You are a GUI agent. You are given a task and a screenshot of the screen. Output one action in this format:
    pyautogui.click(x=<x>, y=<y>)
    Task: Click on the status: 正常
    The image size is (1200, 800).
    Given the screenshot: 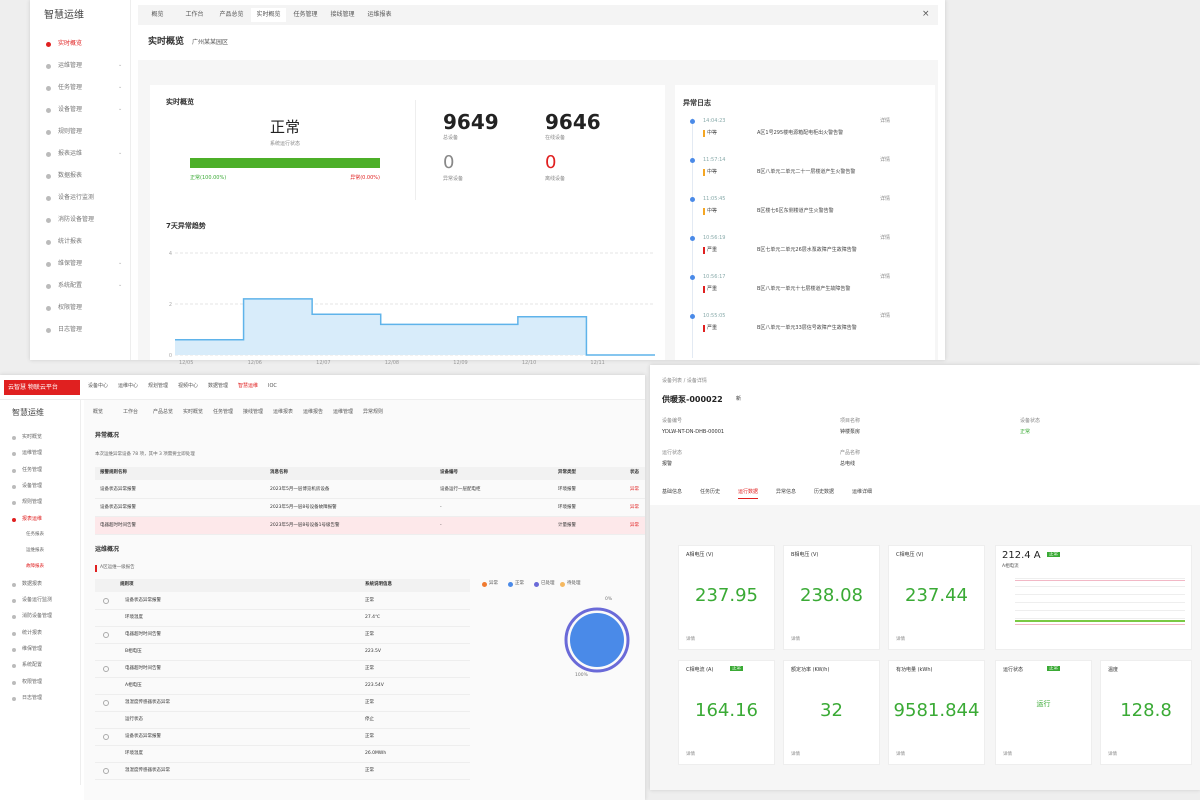 What is the action you would take?
    pyautogui.click(x=284, y=127)
    